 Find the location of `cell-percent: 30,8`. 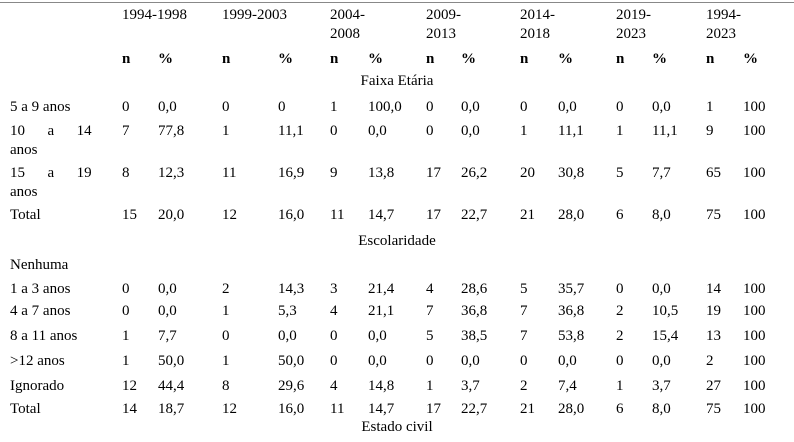

cell-percent: 30,8 is located at coordinates (571, 173).